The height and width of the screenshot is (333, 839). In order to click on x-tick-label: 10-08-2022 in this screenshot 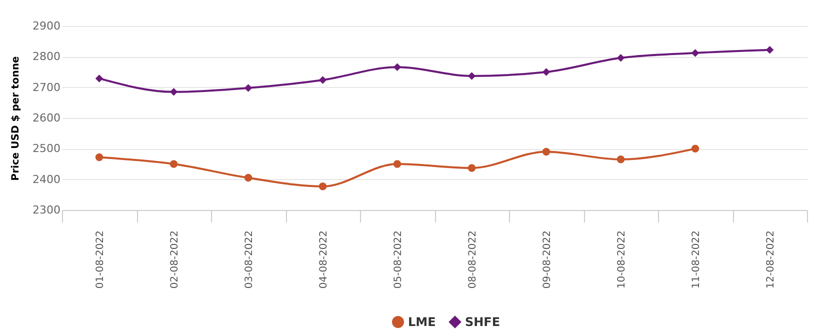, I will do `click(622, 259)`.